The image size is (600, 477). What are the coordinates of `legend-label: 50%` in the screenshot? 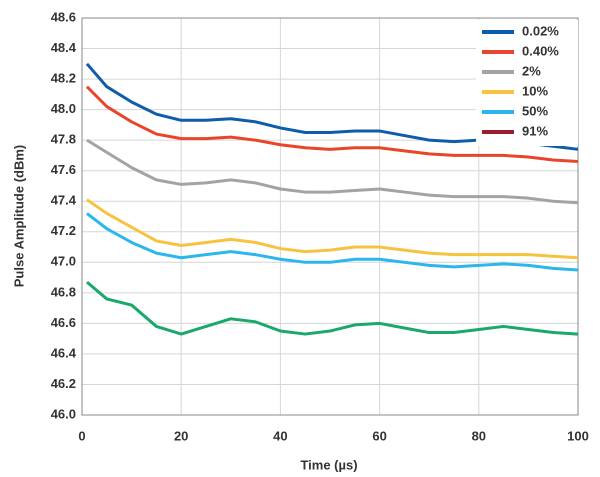 It's located at (535, 110).